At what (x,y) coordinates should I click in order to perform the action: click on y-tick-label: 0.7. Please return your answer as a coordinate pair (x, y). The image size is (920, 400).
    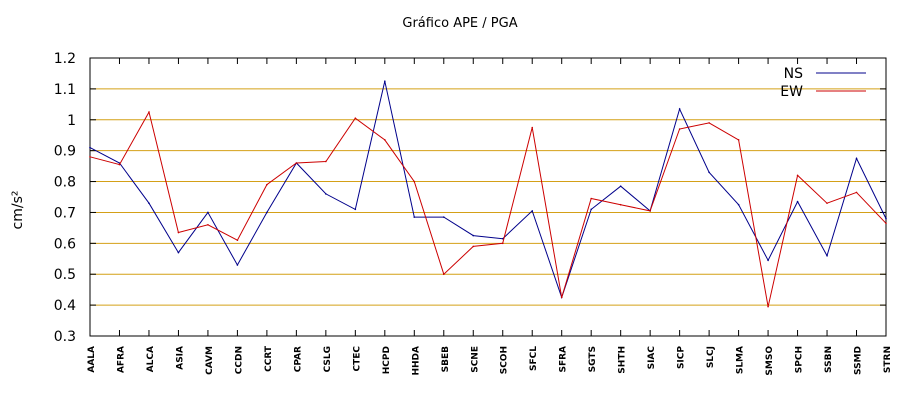
    Looking at the image, I should click on (65, 213).